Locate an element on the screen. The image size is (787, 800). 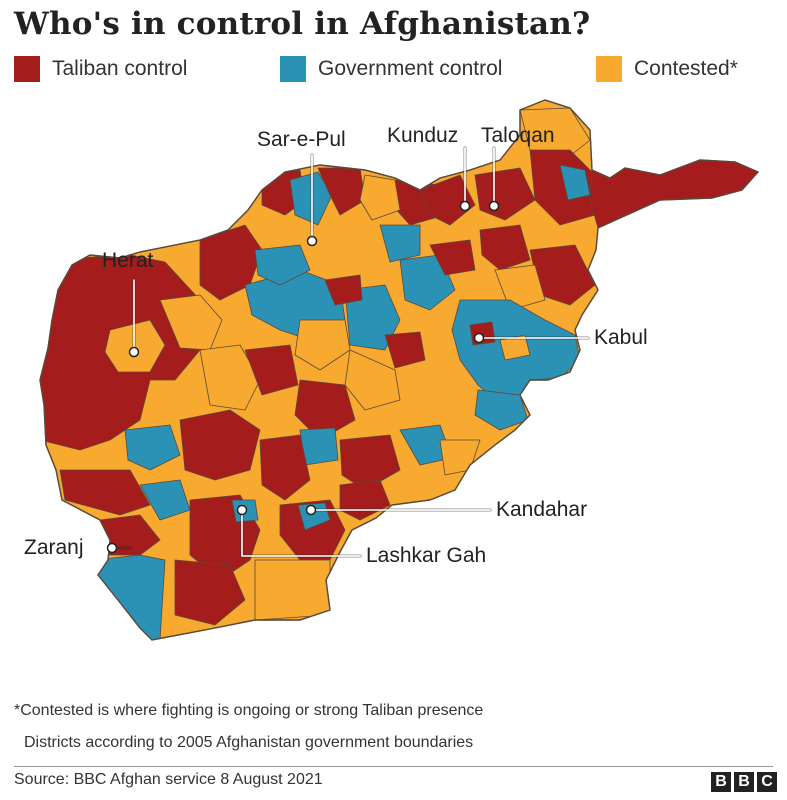
legend-swatch-government is located at coordinates (293, 69).